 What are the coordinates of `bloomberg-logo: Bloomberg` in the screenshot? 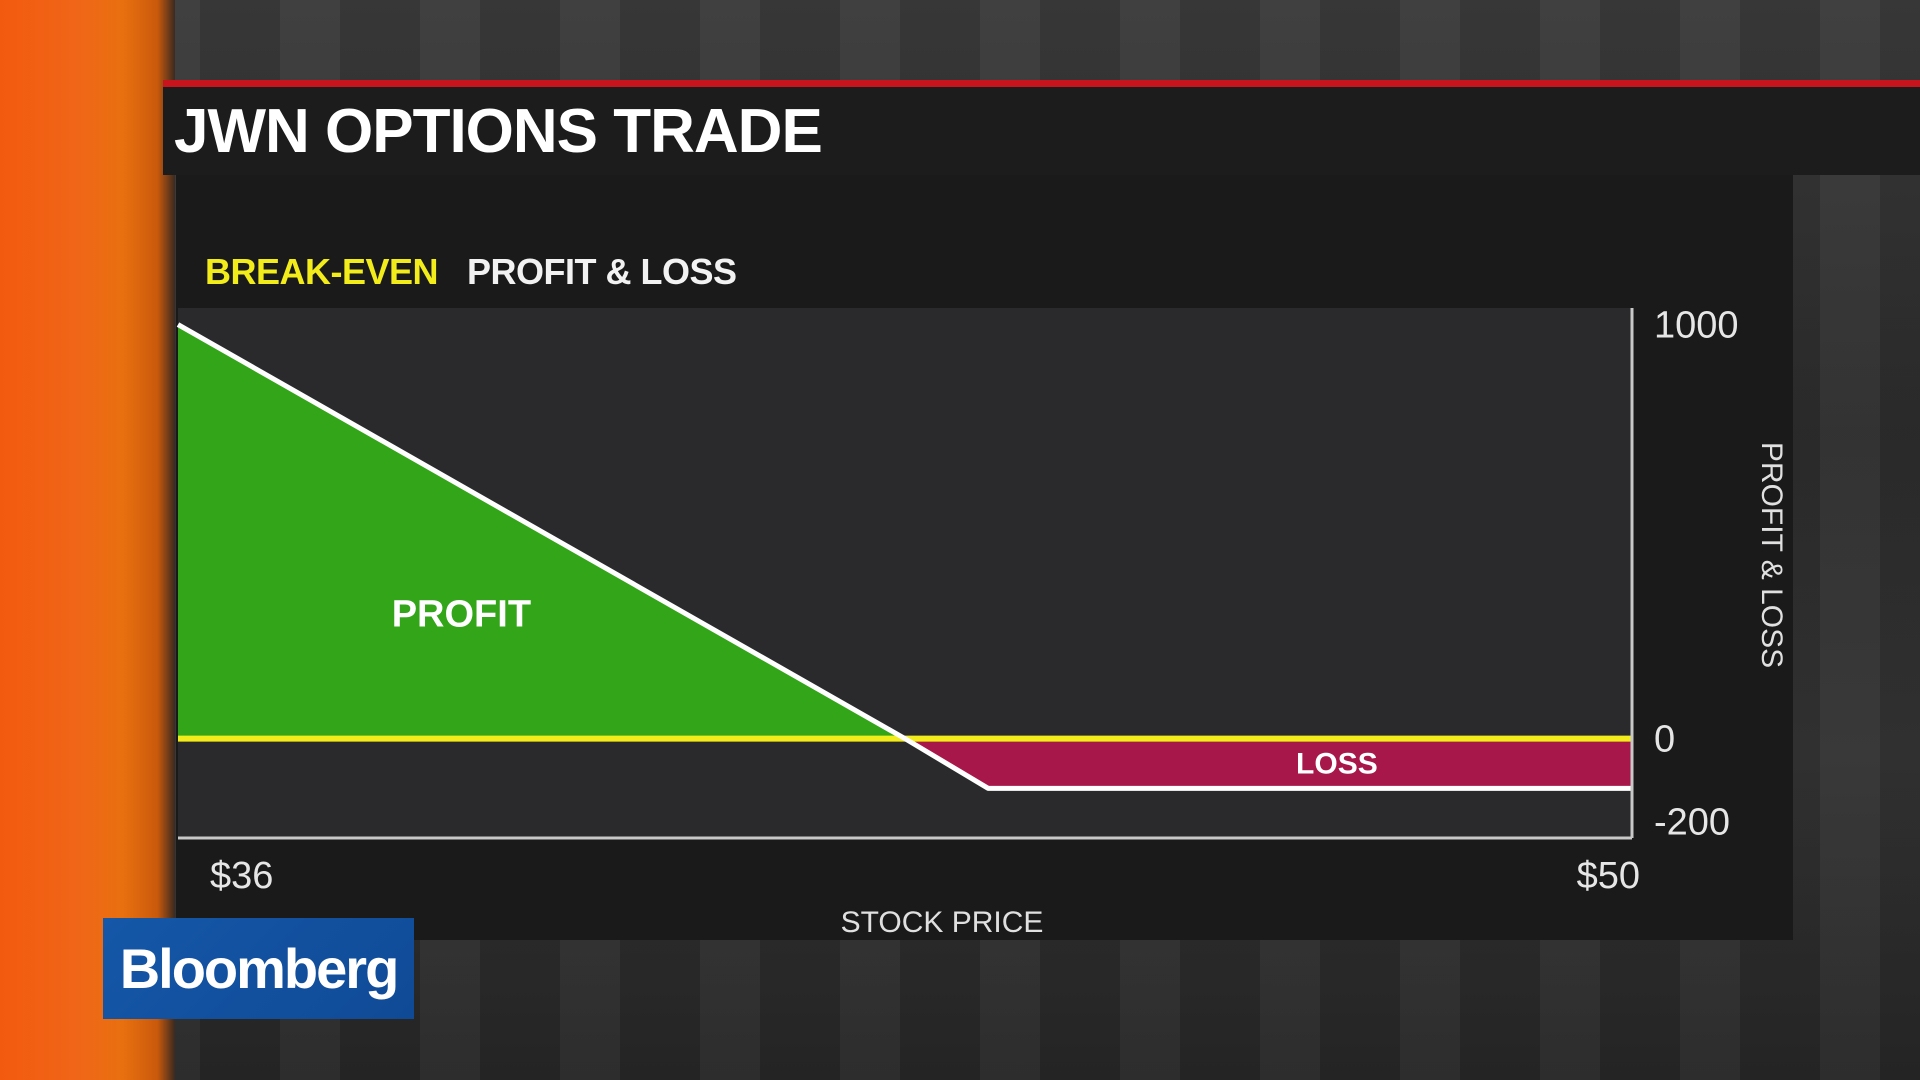 It's located at (258, 968).